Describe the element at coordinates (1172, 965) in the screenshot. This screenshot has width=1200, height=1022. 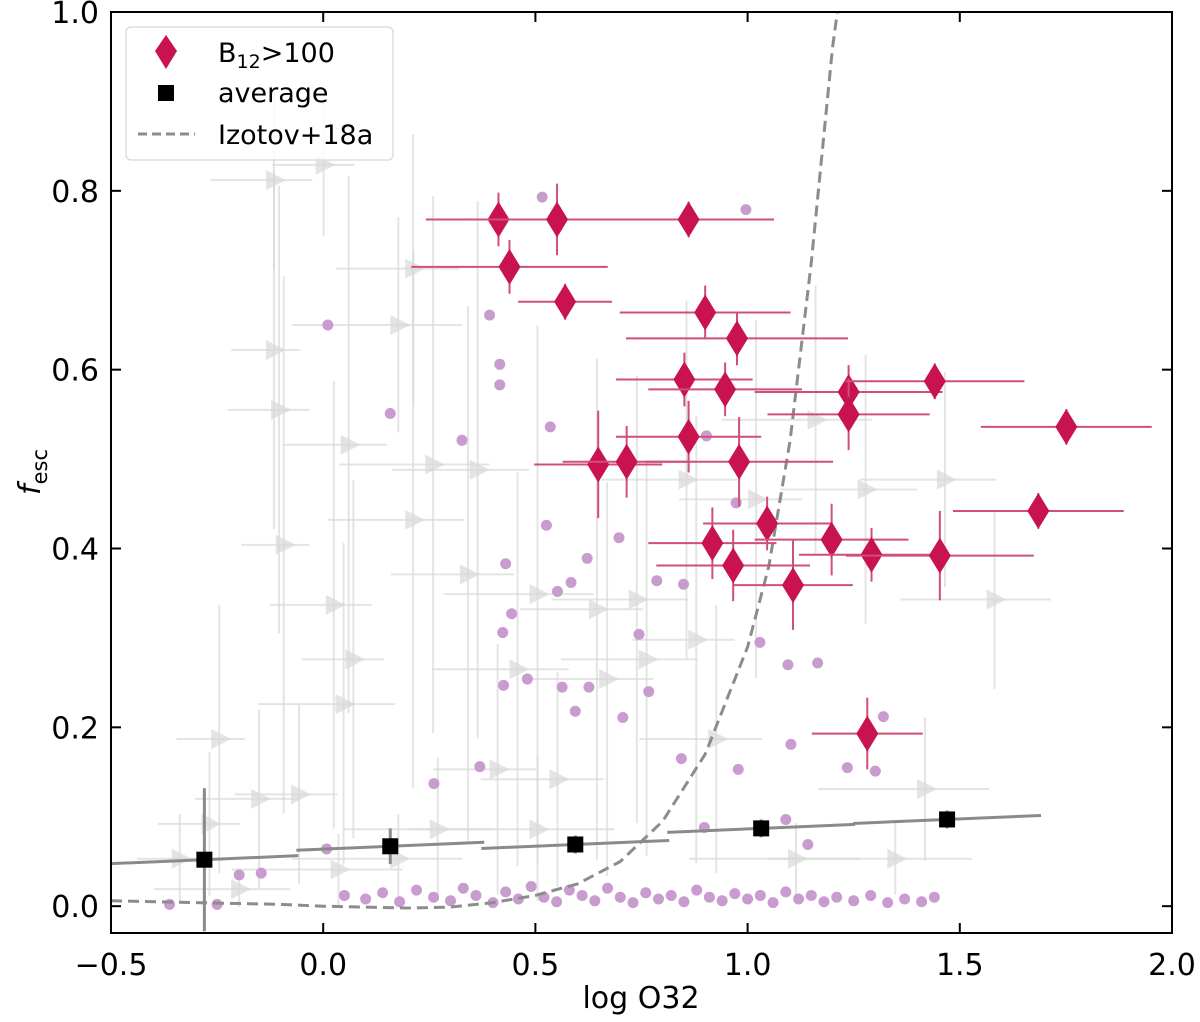
I see `x-tick-label: 2.0` at that location.